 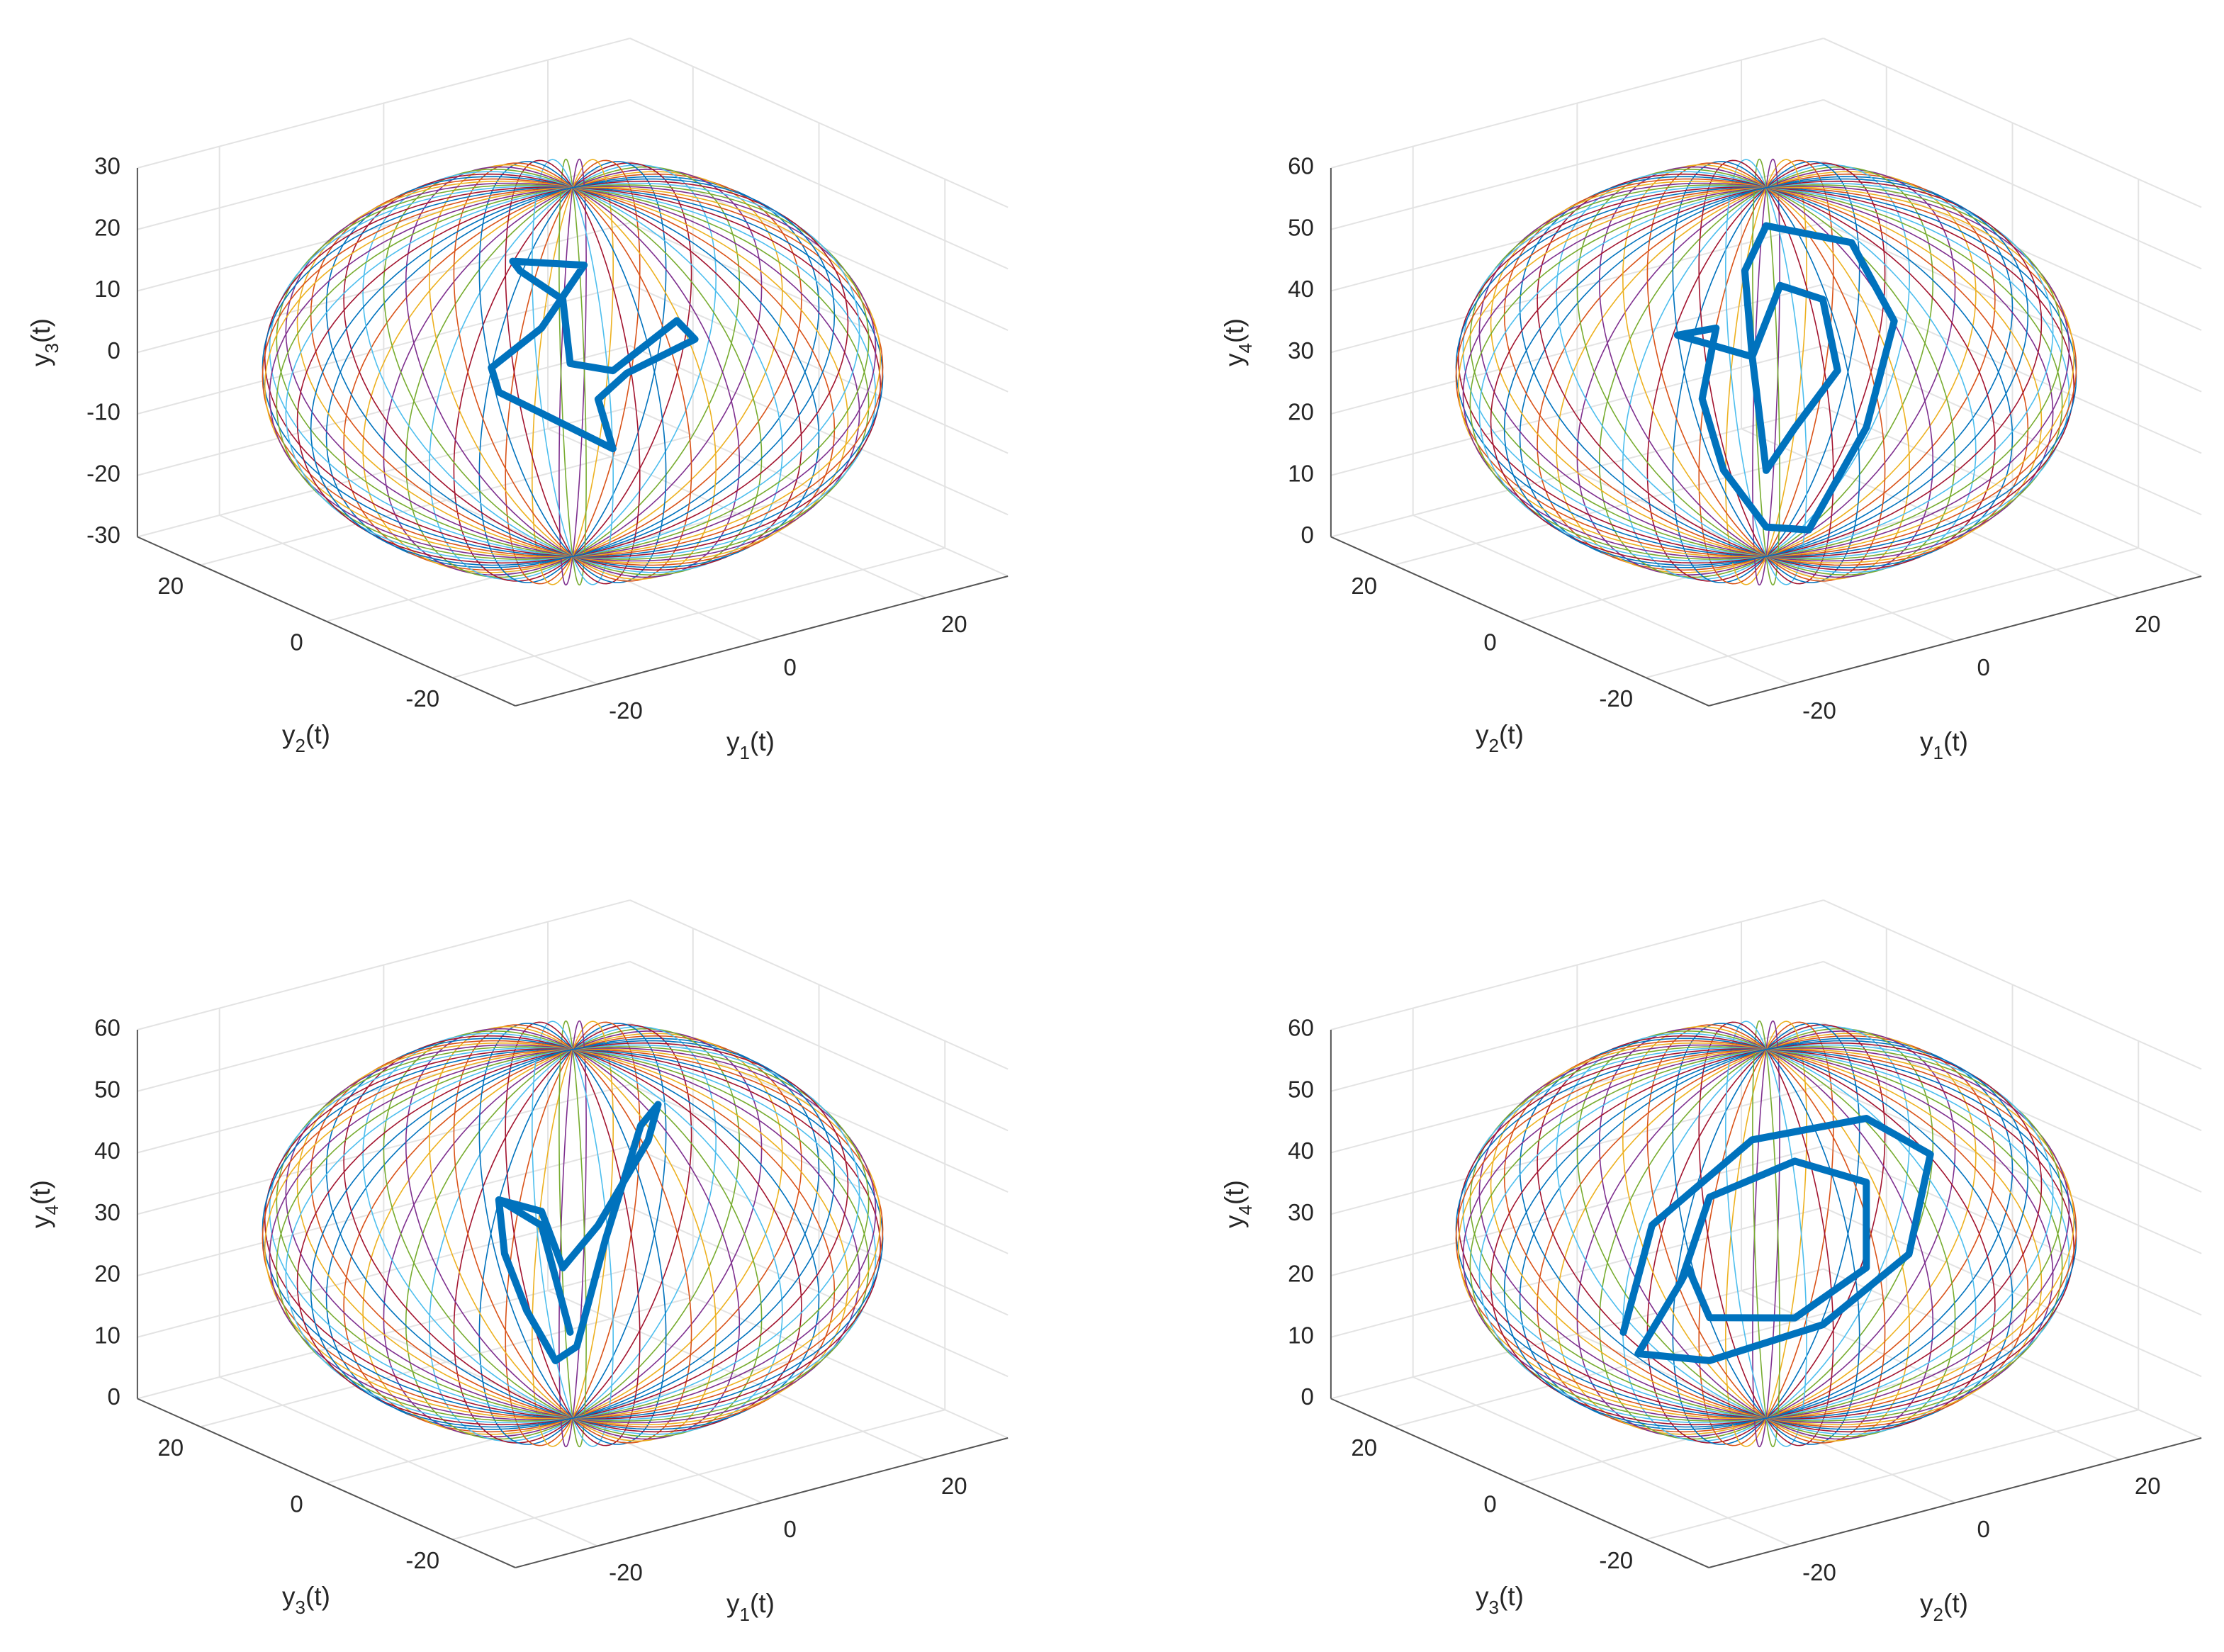 I want to click on z-axis-label: y3(t), so click(x=44, y=342).